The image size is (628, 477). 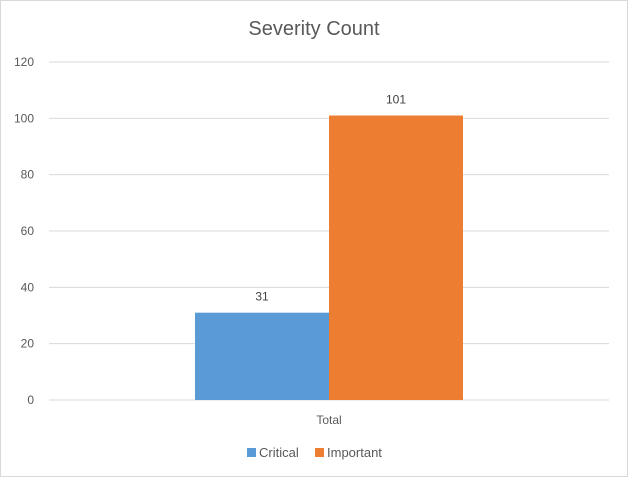 What do you see at coordinates (354, 452) in the screenshot?
I see `legend-label: Important` at bounding box center [354, 452].